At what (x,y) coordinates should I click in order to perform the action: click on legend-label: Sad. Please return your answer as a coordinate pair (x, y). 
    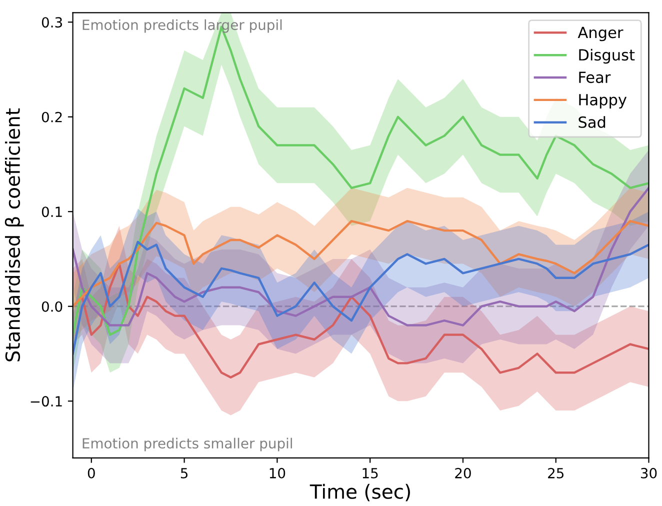
    Looking at the image, I should click on (592, 122).